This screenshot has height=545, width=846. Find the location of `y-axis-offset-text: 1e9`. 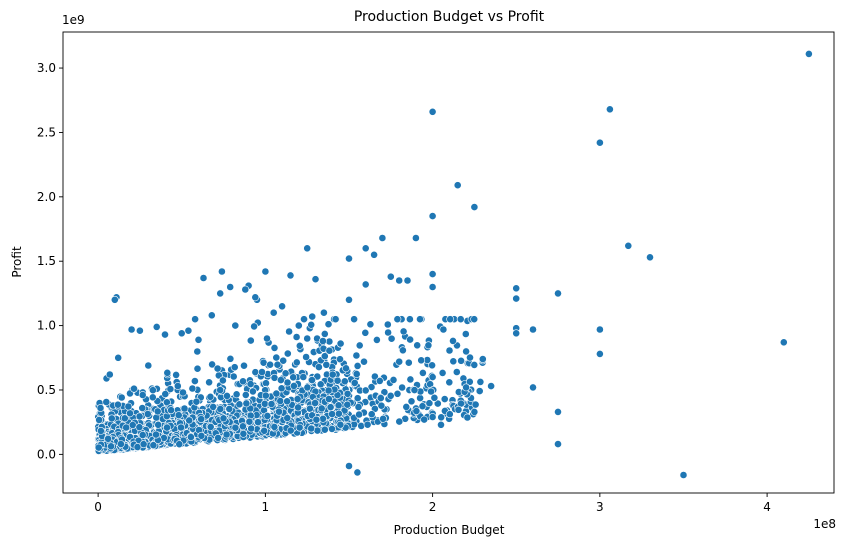

y-axis-offset-text: 1e9 is located at coordinates (73, 20).